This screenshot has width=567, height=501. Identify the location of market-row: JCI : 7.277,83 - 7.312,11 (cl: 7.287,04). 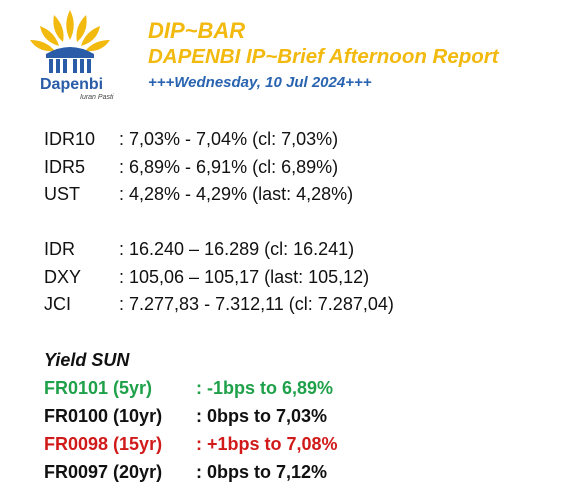
(219, 305).